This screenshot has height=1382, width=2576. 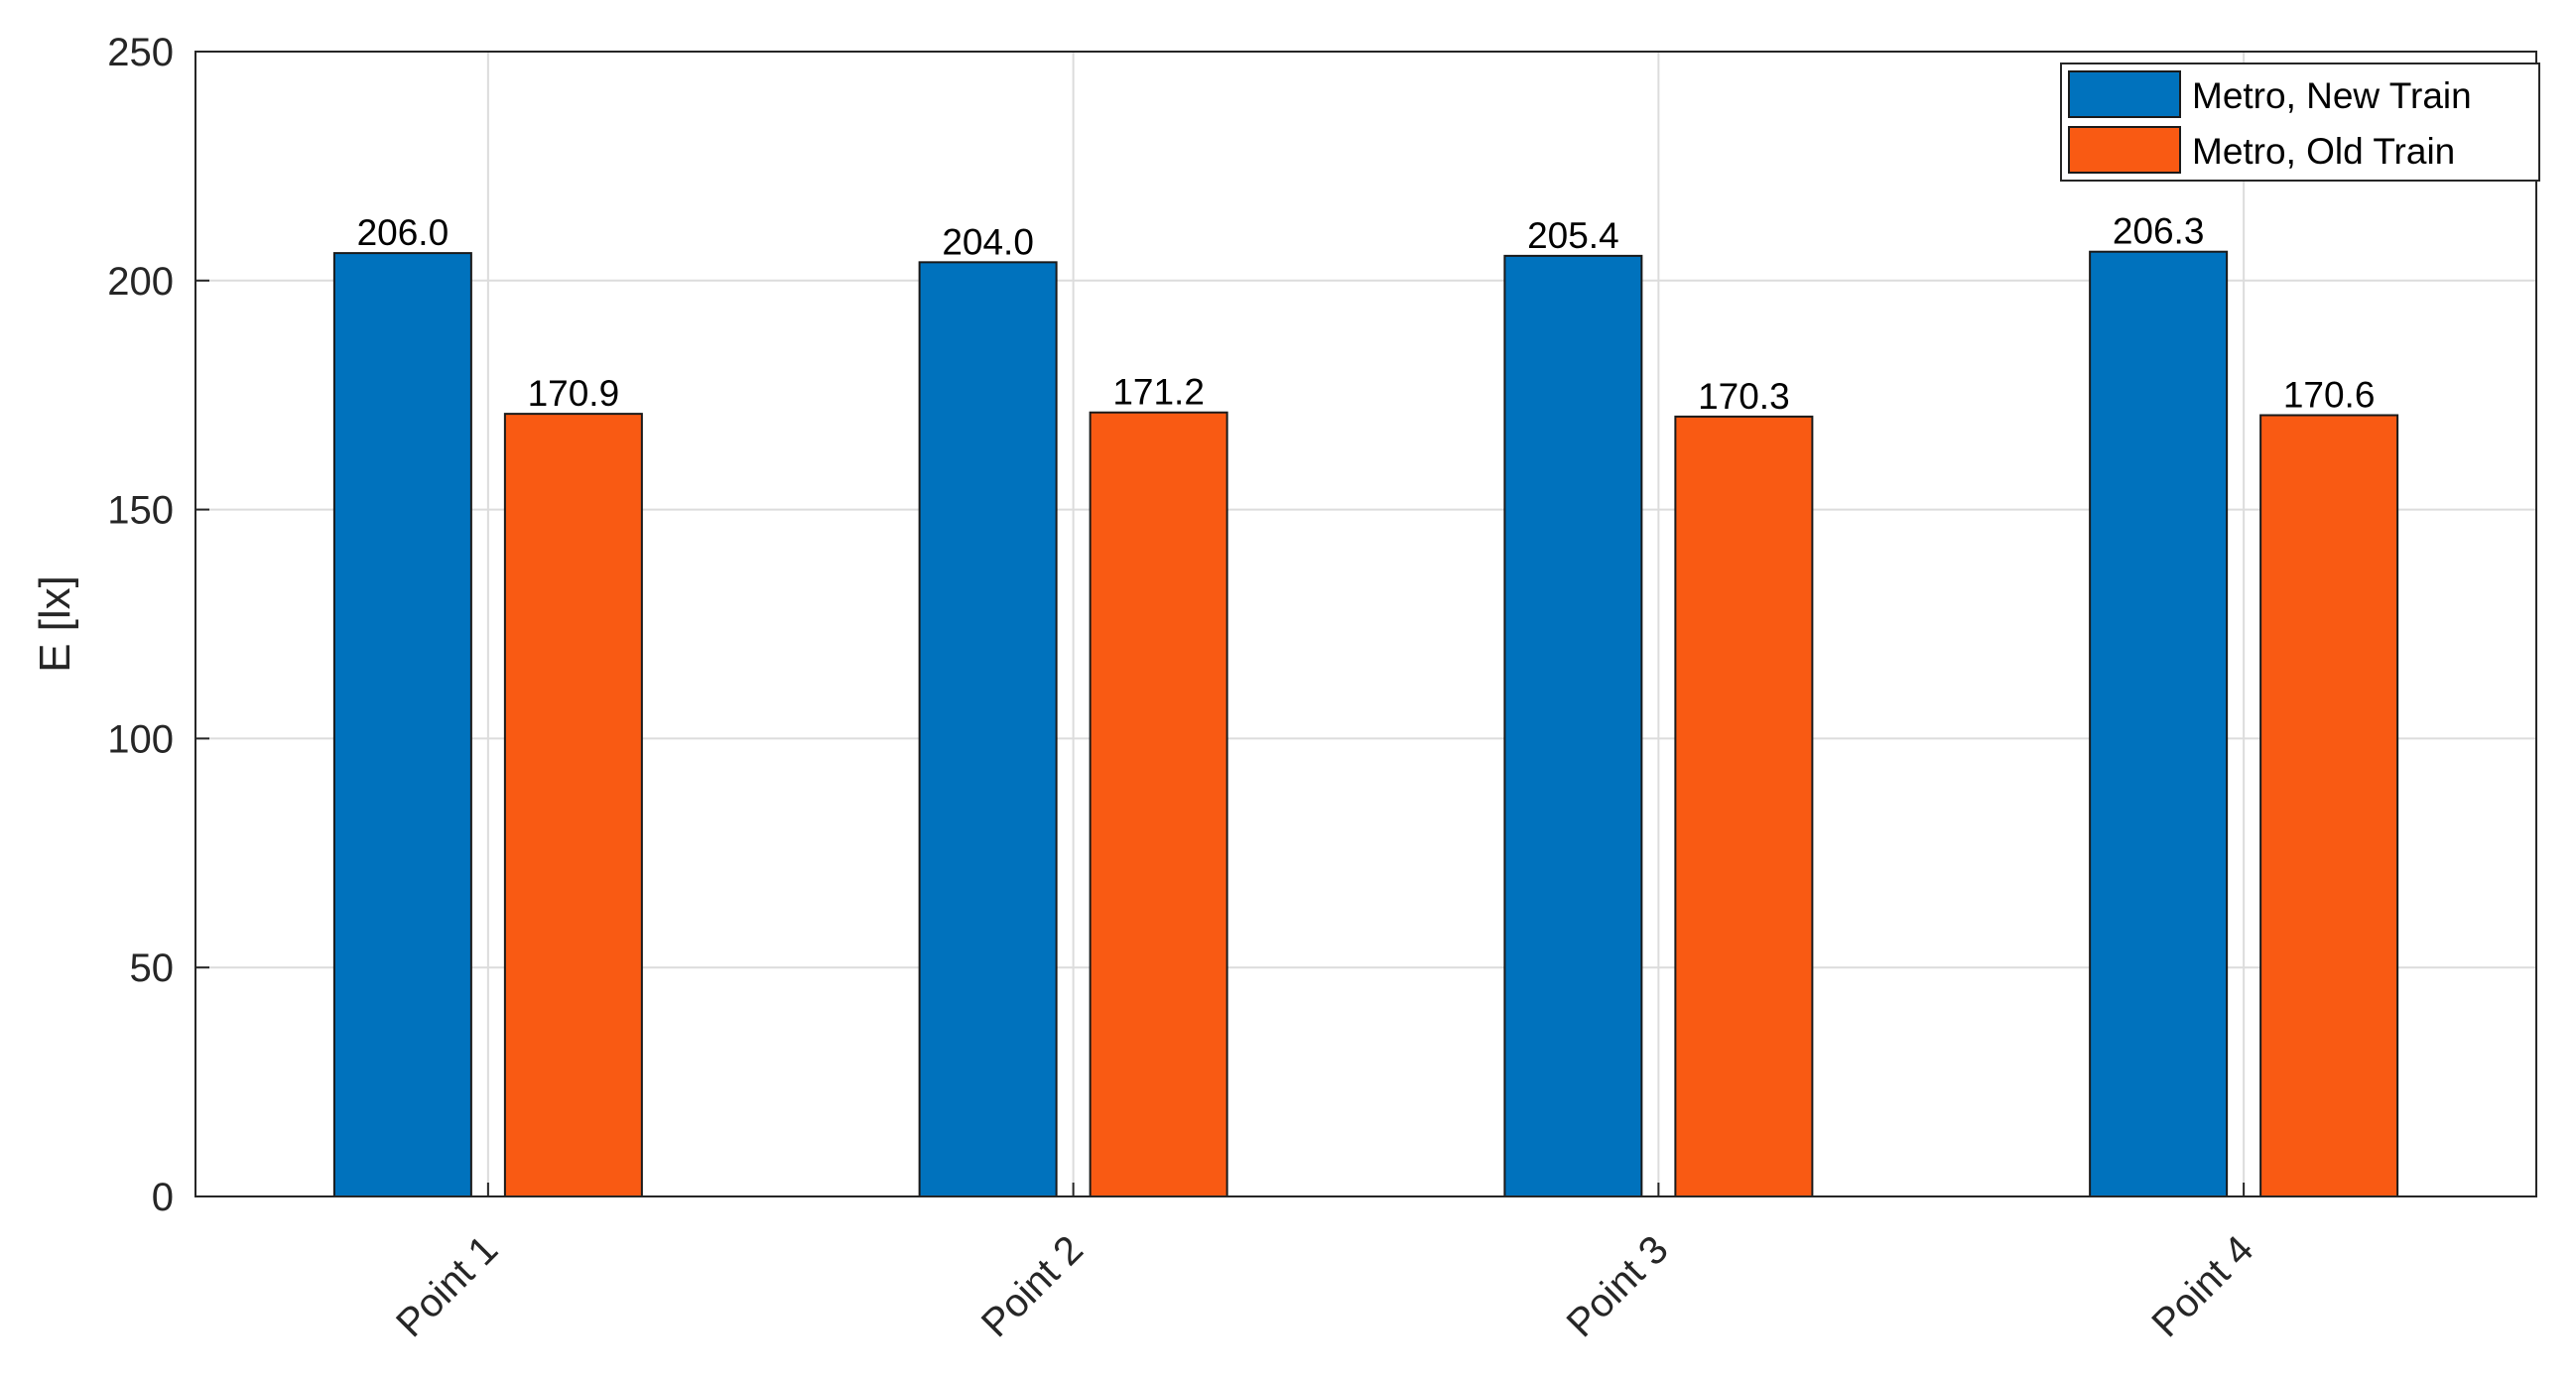 What do you see at coordinates (1159, 392) in the screenshot?
I see `data-label: 171.2` at bounding box center [1159, 392].